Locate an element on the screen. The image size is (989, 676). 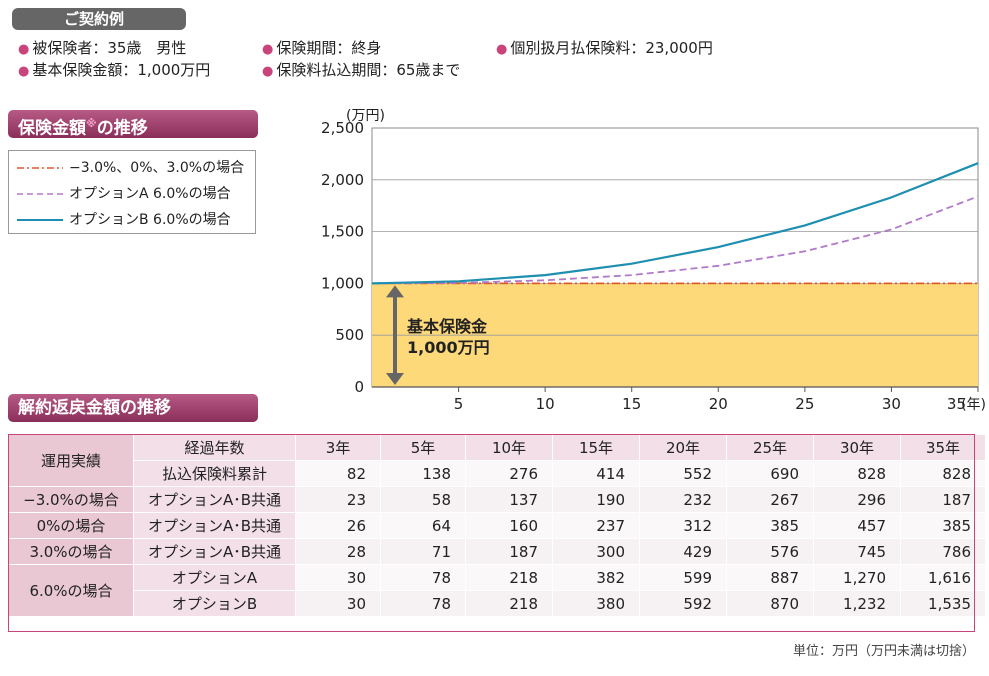
y-tick-label: 1,000 is located at coordinates (342, 283).